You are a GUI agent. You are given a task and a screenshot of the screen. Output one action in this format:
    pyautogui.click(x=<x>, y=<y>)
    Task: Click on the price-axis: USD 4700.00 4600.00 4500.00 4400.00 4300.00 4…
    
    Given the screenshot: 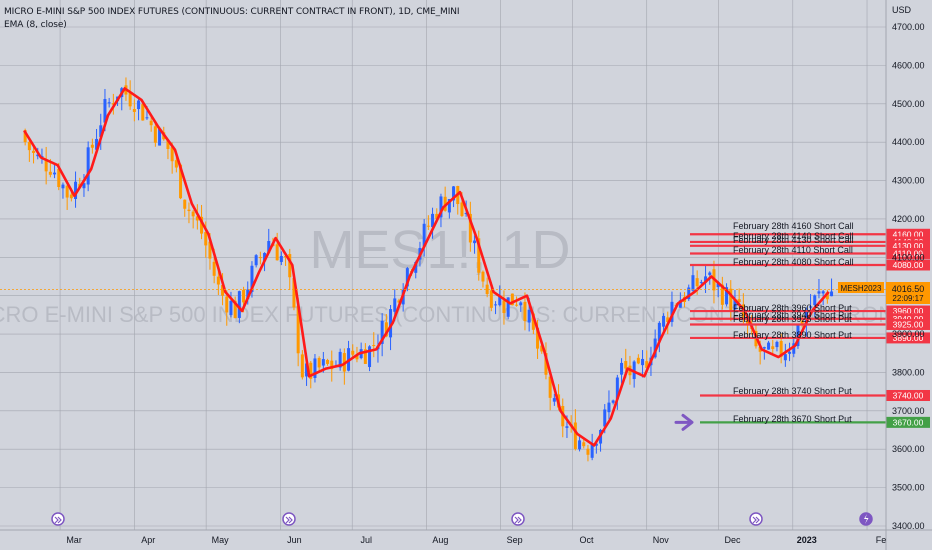 What is the action you would take?
    pyautogui.click(x=905, y=275)
    